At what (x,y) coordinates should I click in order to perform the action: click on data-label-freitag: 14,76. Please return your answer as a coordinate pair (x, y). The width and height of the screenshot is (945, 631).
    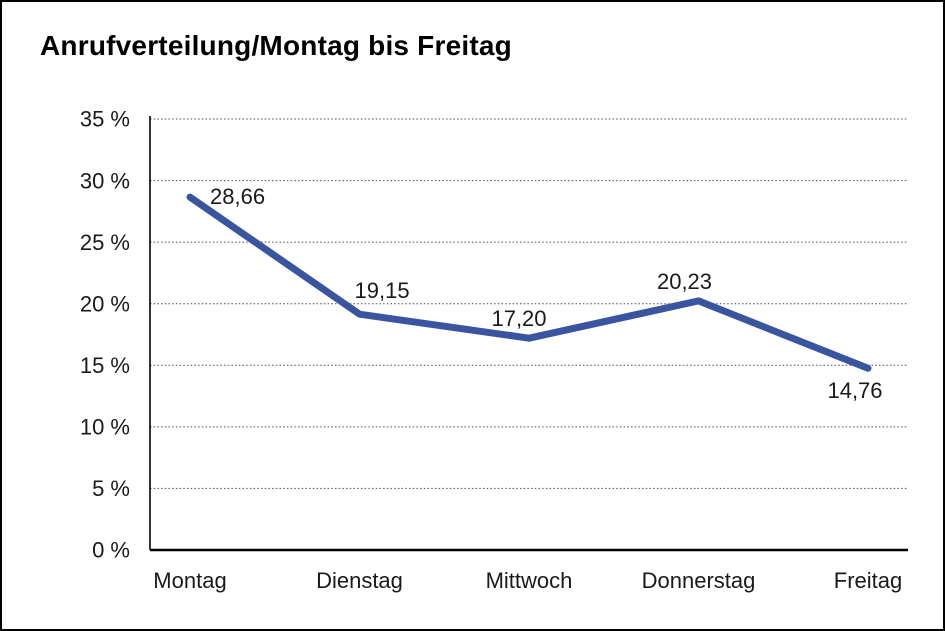
    Looking at the image, I should click on (854, 390).